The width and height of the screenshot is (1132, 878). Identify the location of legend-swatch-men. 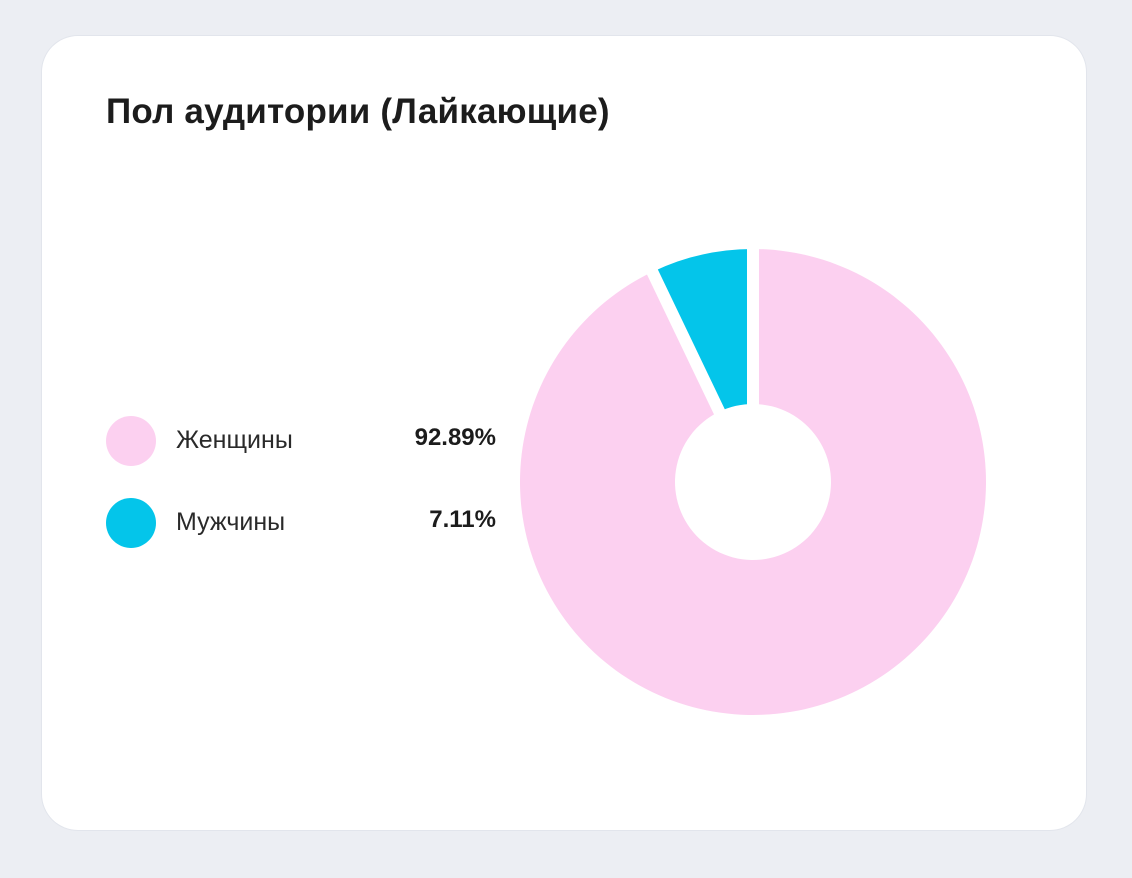
(131, 523).